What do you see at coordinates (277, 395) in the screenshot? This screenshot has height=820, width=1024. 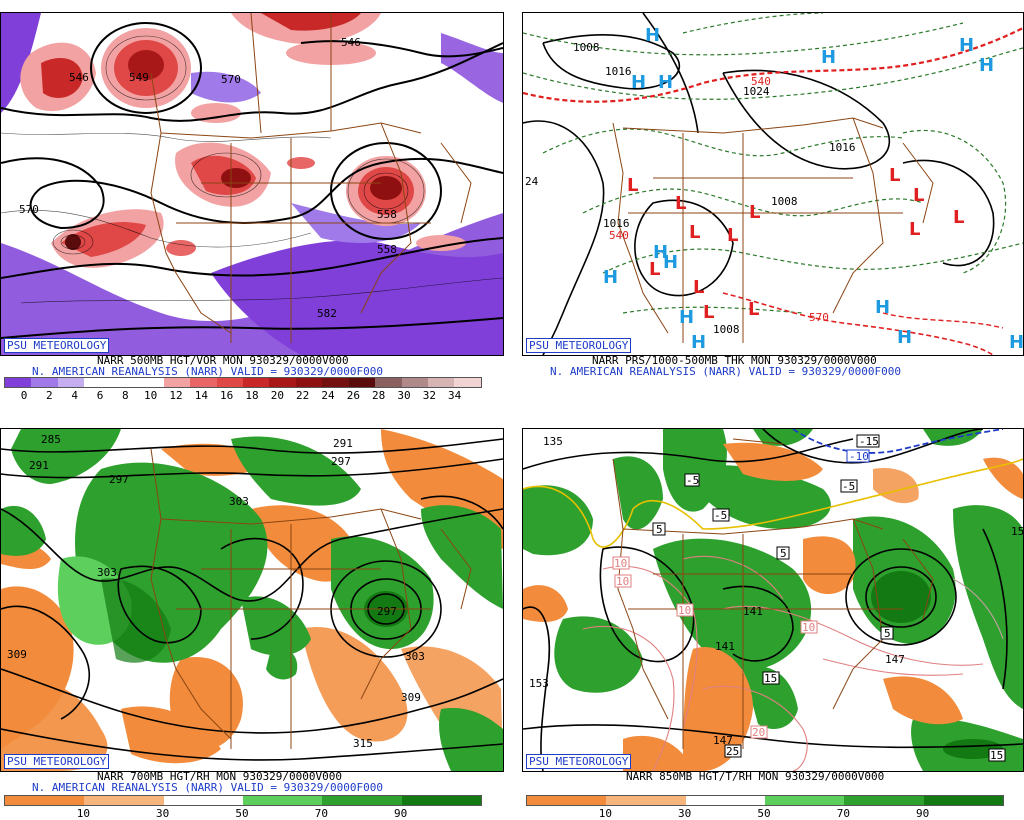 I see `colorbar-tick-label: 20` at bounding box center [277, 395].